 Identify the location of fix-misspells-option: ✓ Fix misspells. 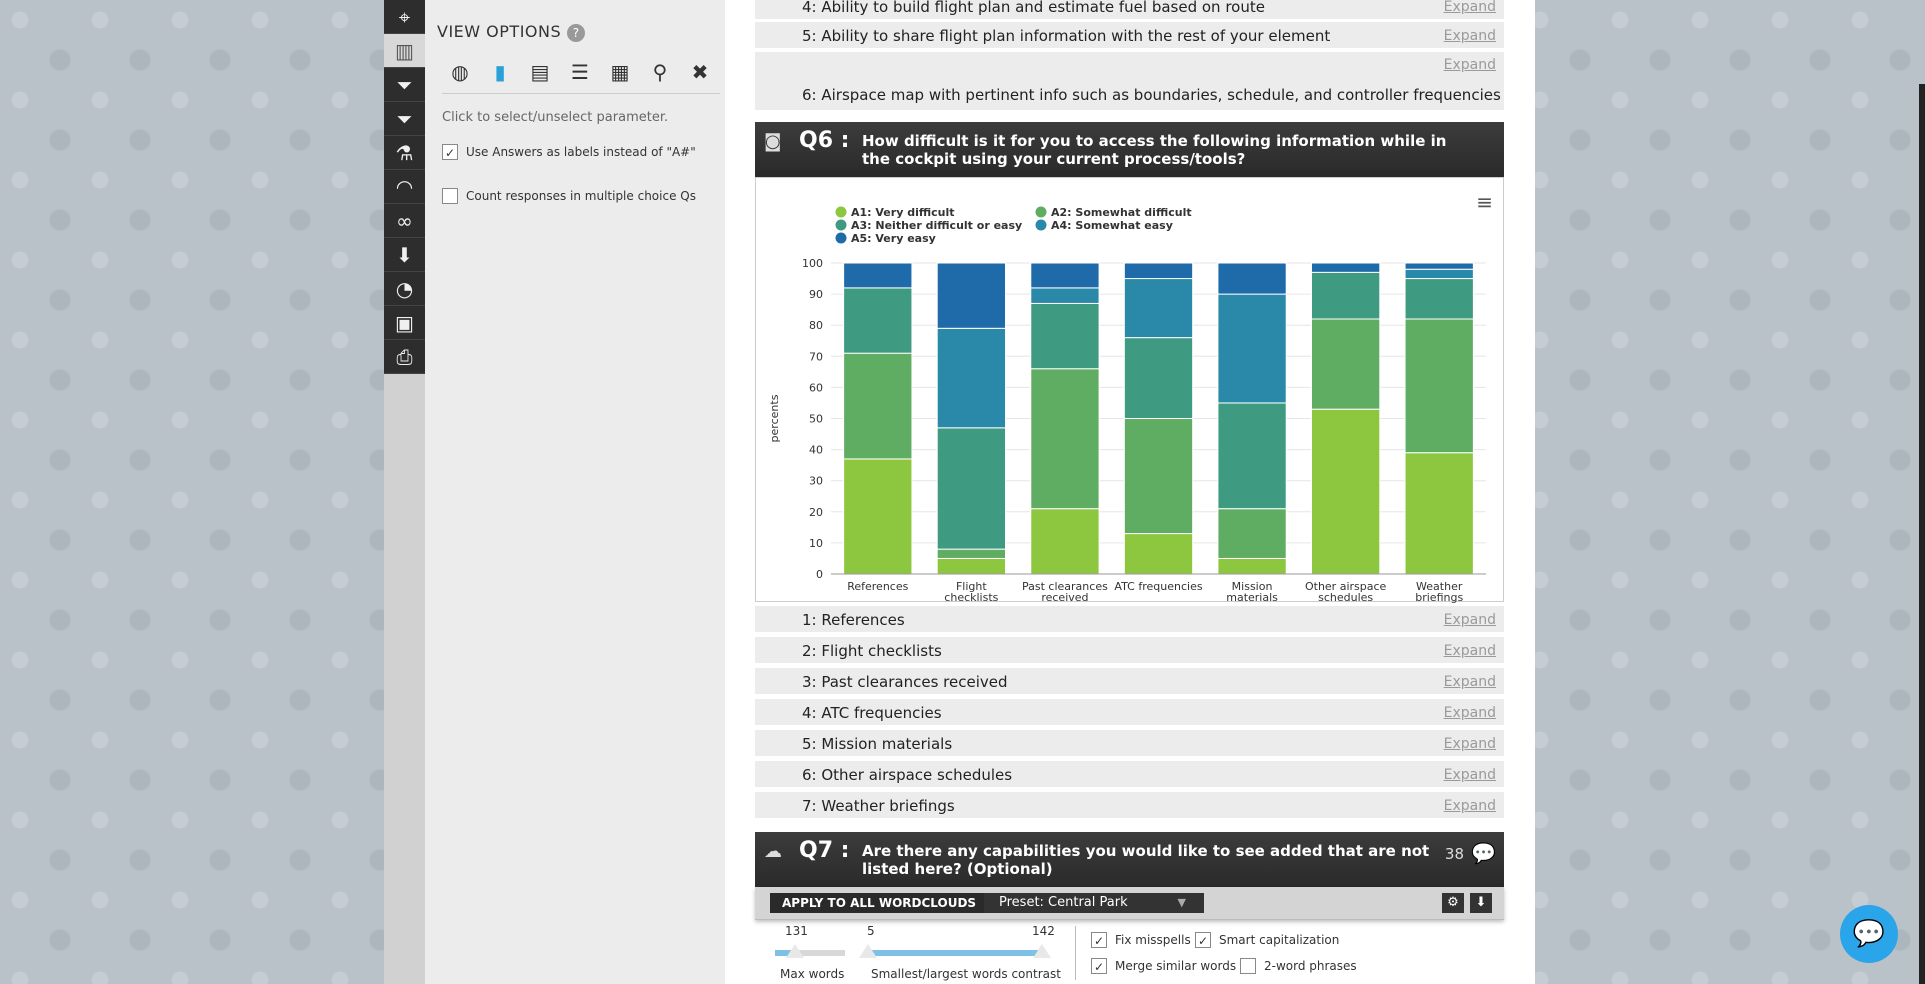
(1141, 940).